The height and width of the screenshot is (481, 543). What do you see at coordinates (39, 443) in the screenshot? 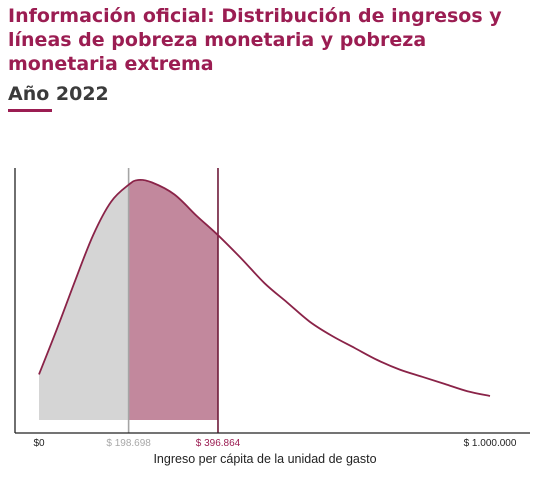
I see `x-tick-label: $0` at bounding box center [39, 443].